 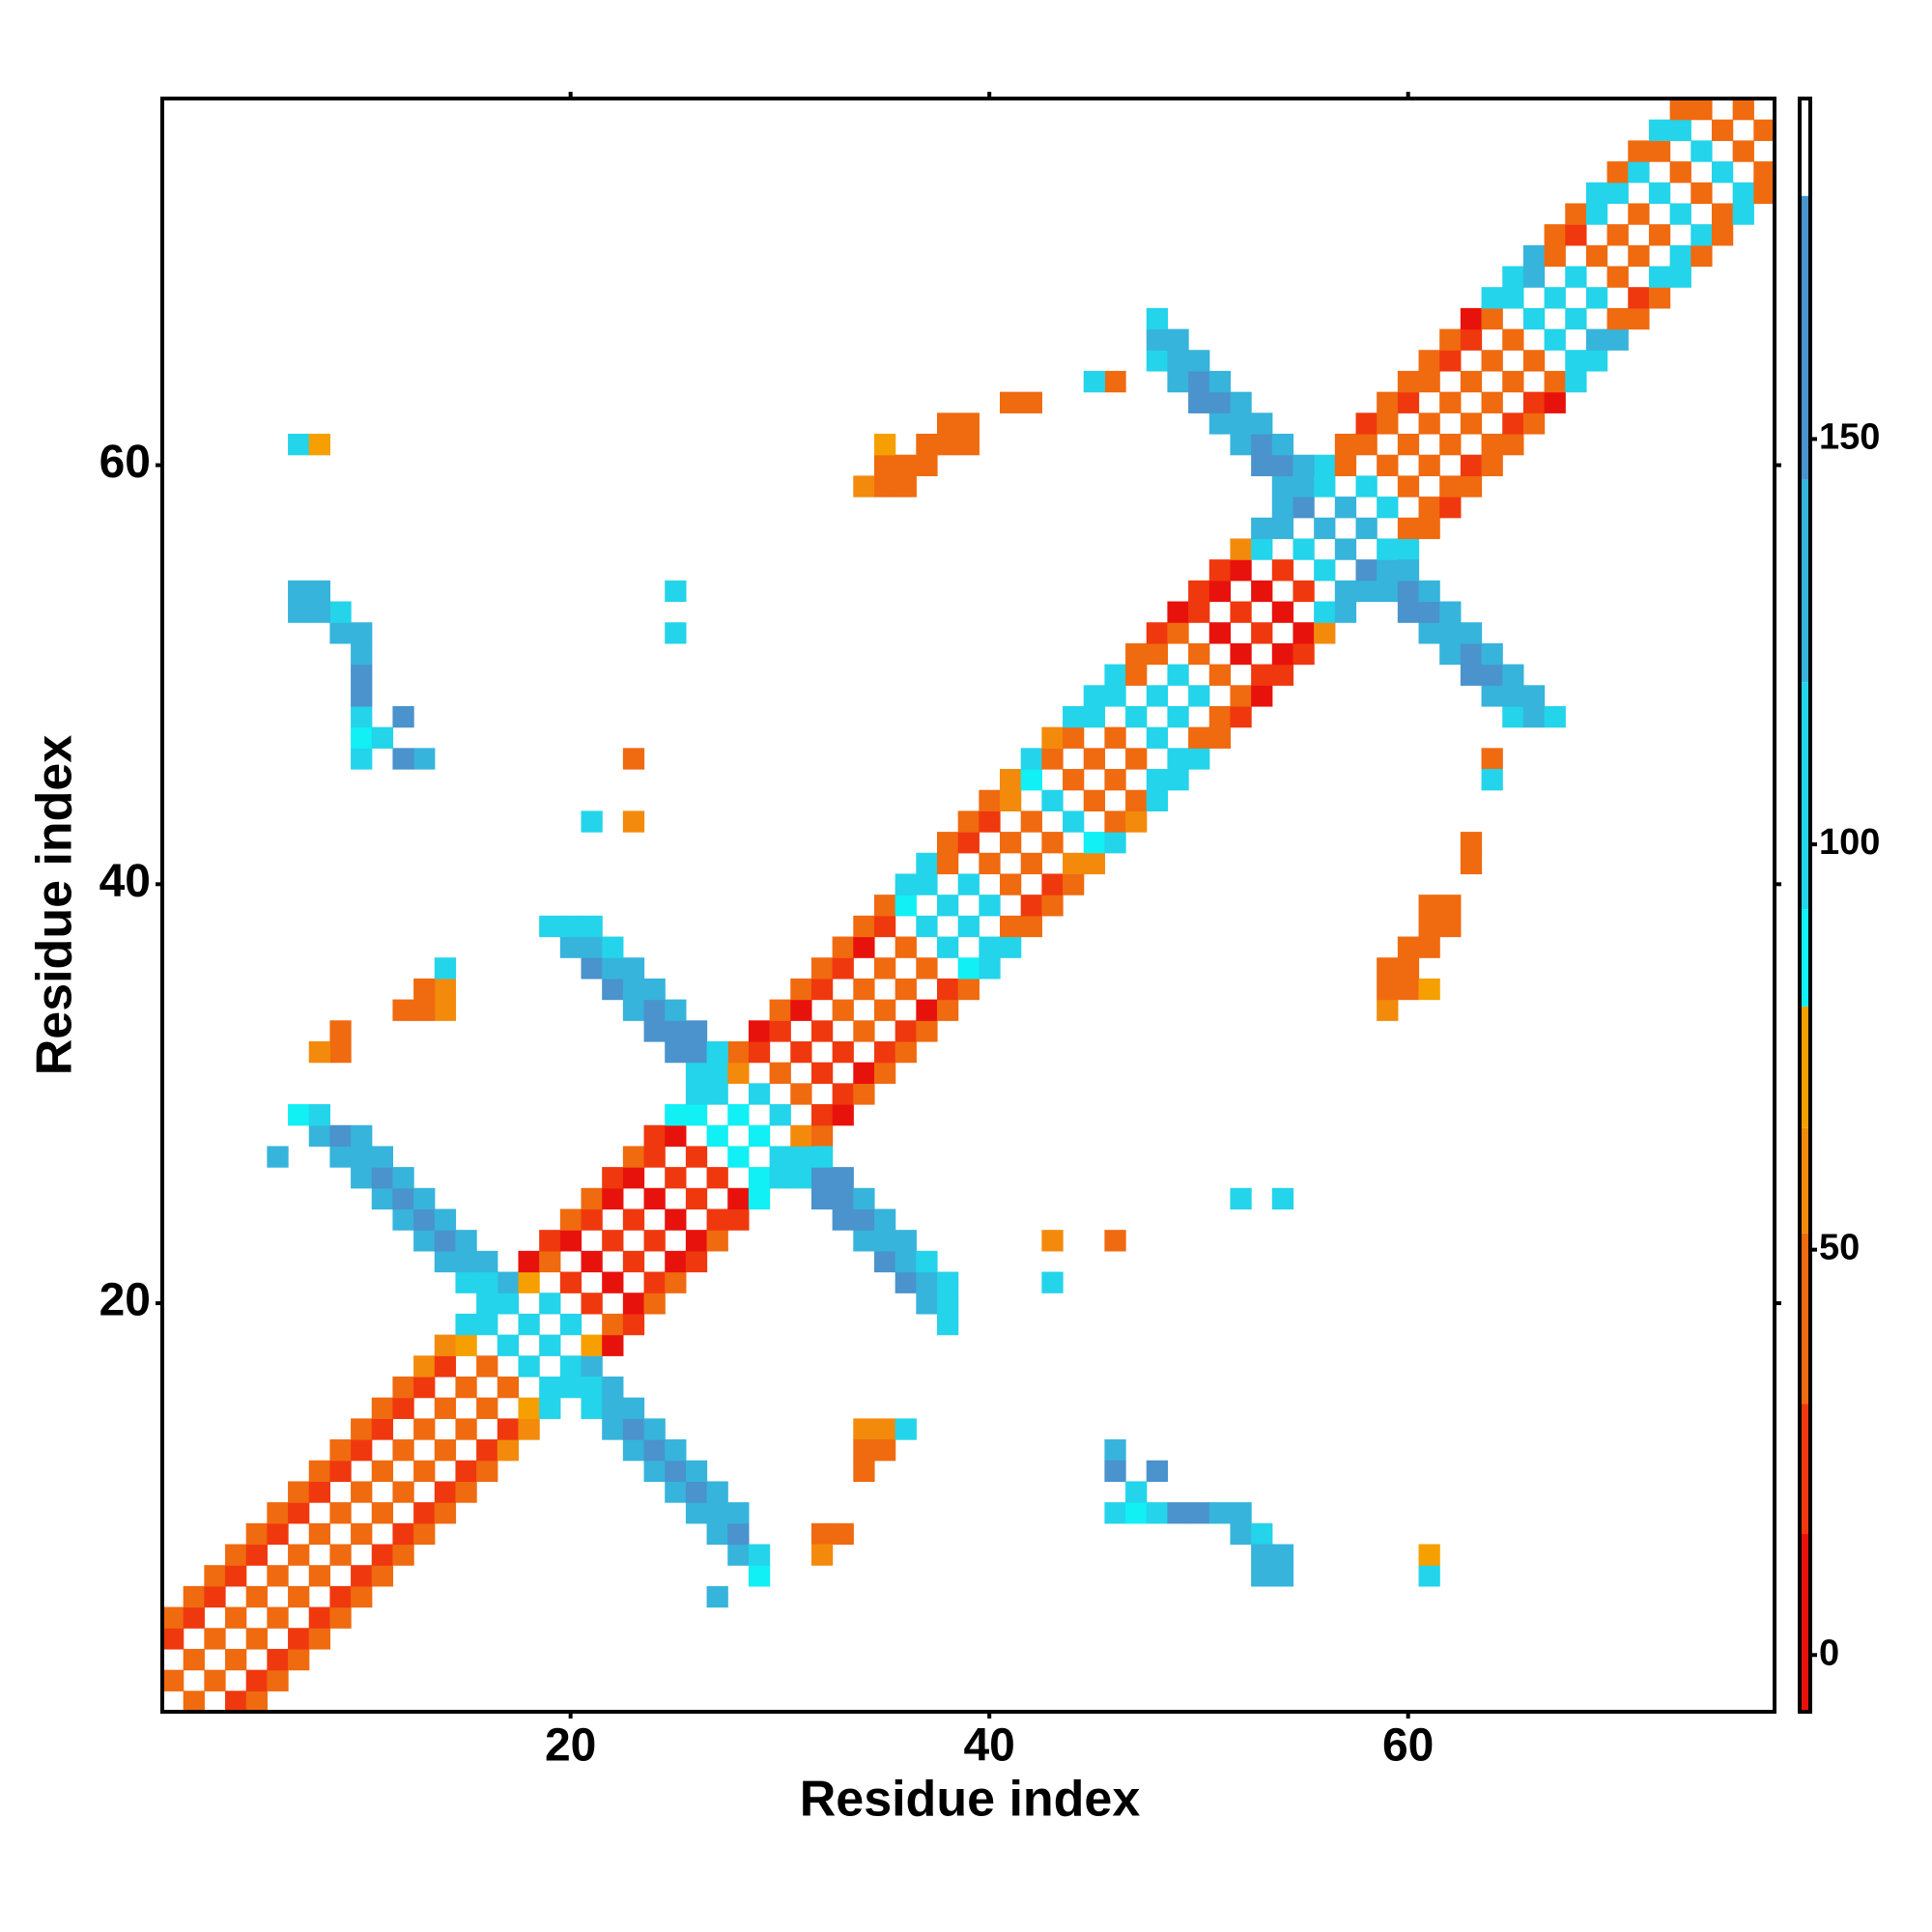 I want to click on x-tick-label: 40, so click(x=988, y=1746).